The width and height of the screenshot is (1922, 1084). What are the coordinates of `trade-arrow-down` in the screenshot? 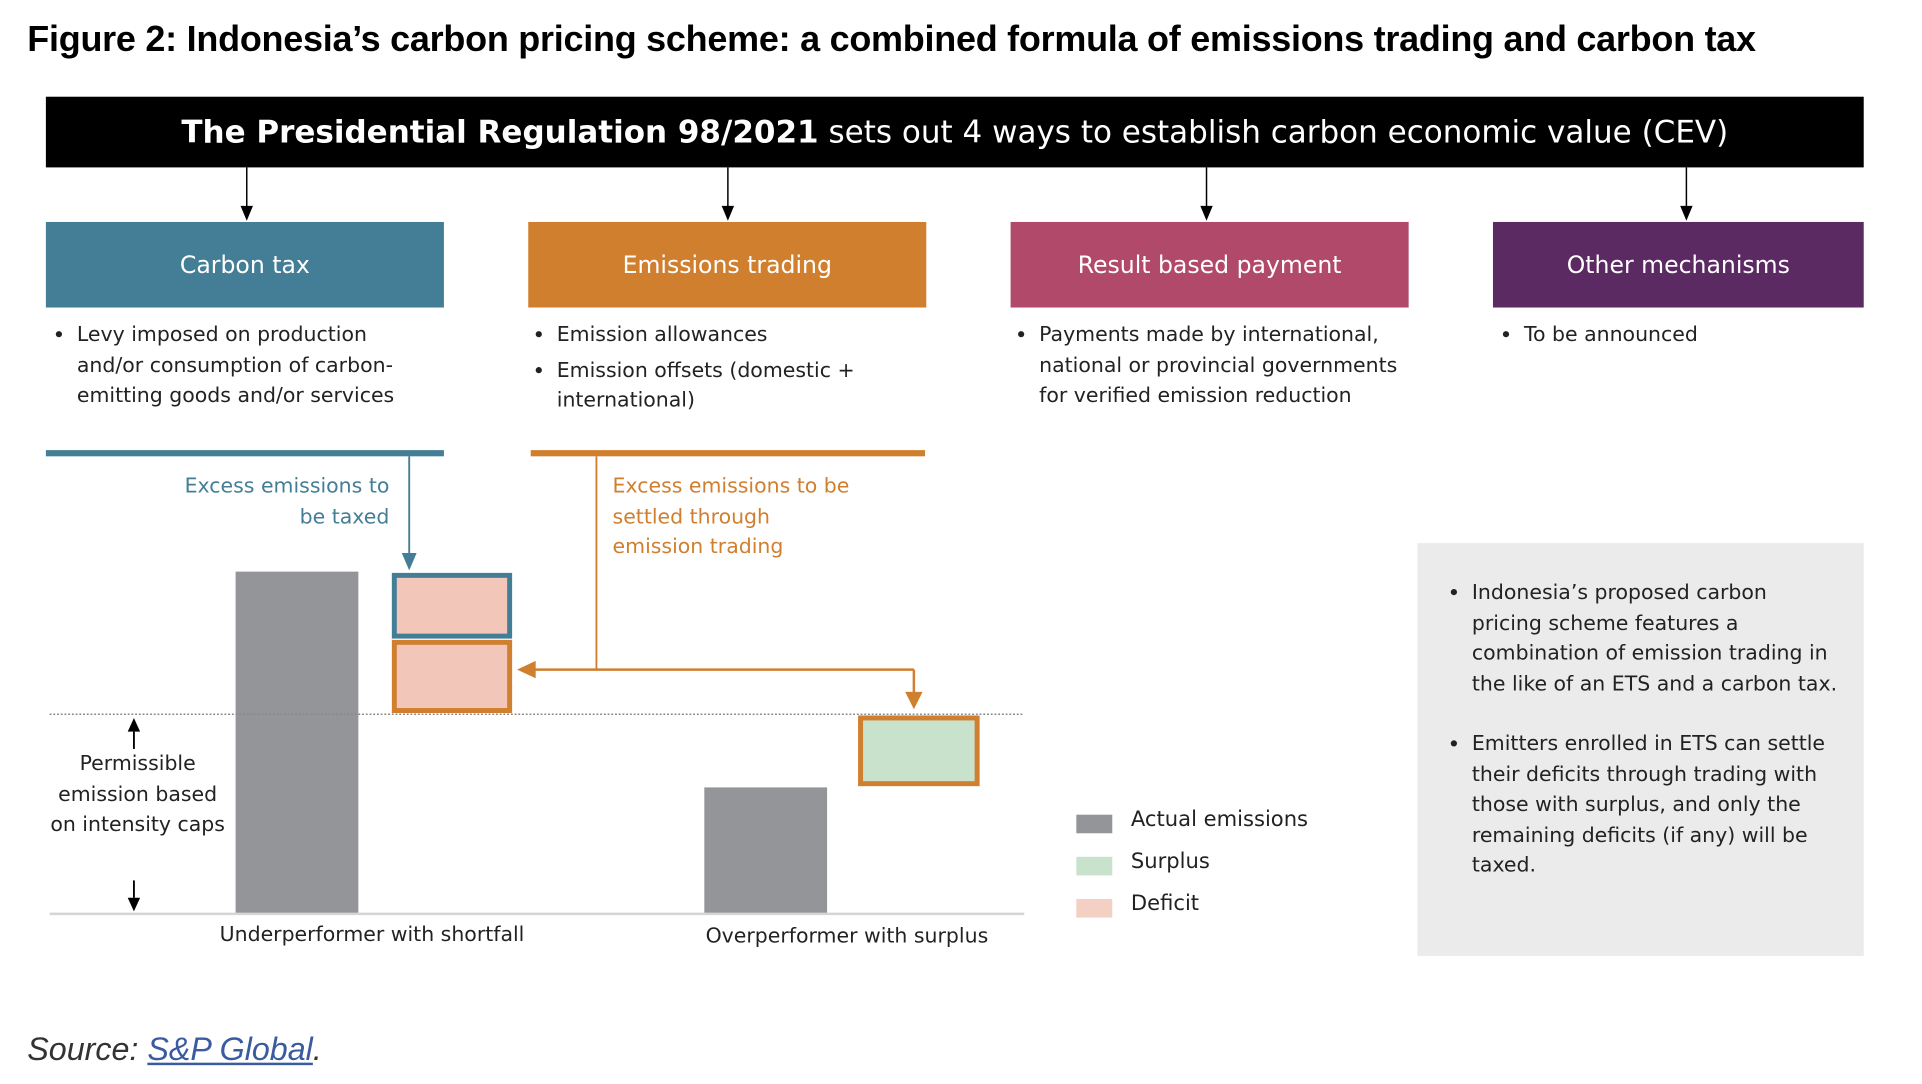 It's located at (914, 700).